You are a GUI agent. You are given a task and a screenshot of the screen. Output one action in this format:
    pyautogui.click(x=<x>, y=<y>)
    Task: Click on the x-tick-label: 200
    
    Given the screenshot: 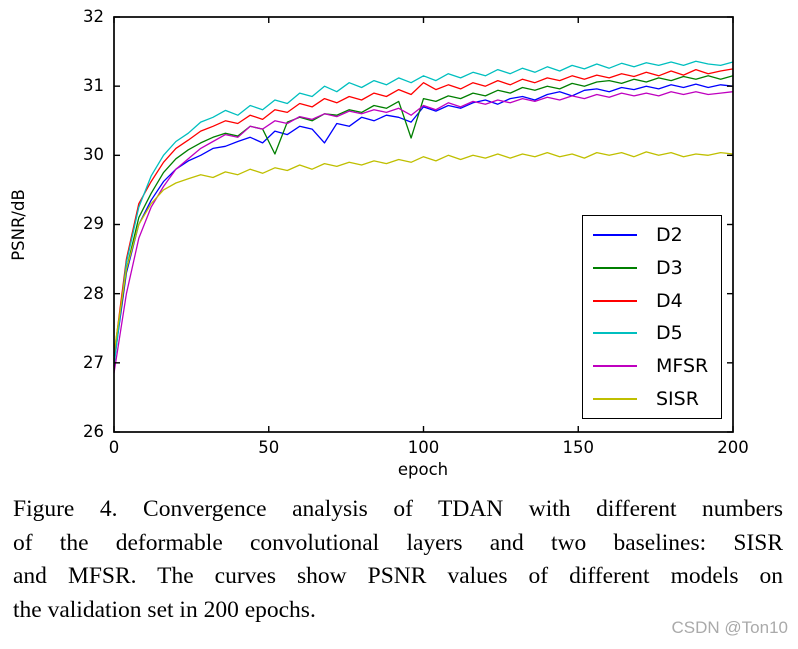 What is the action you would take?
    pyautogui.click(x=733, y=447)
    